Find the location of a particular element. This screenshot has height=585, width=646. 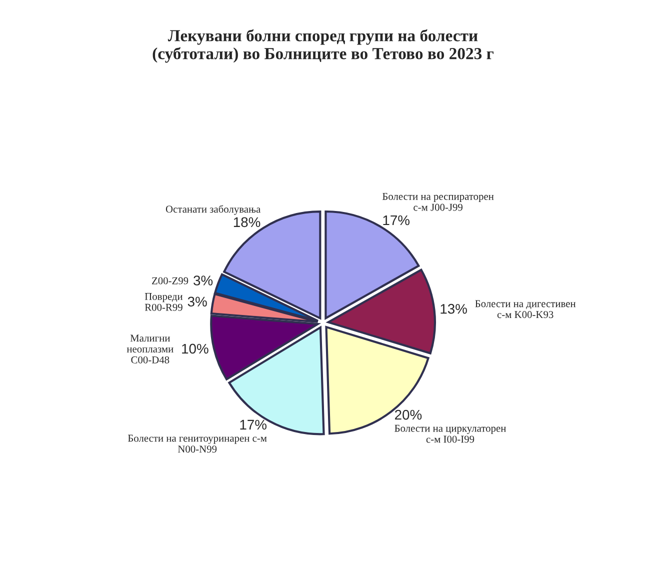

data-label: 13% is located at coordinates (453, 309).